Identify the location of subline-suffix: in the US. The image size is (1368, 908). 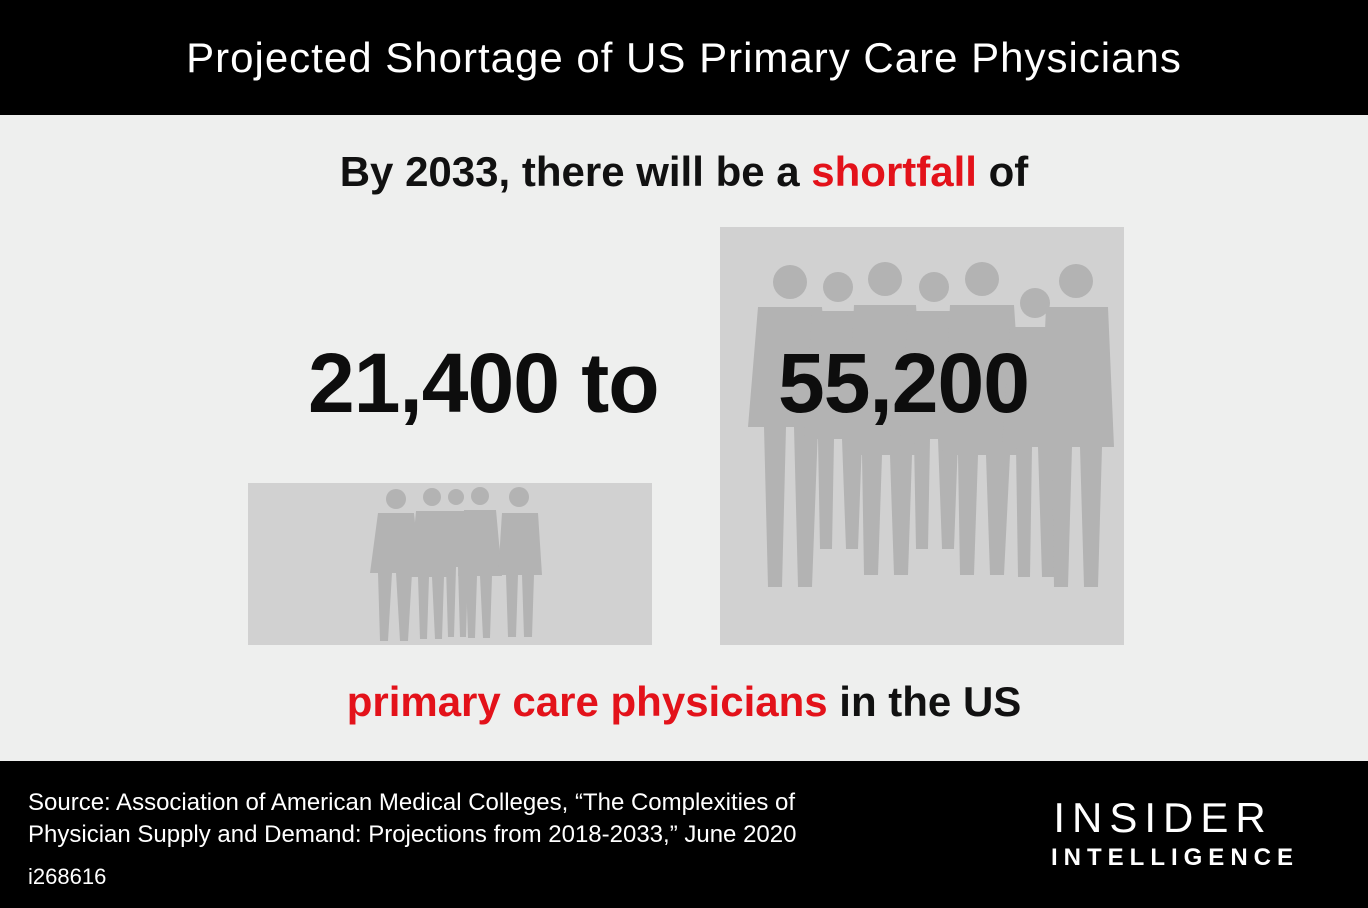
(924, 701).